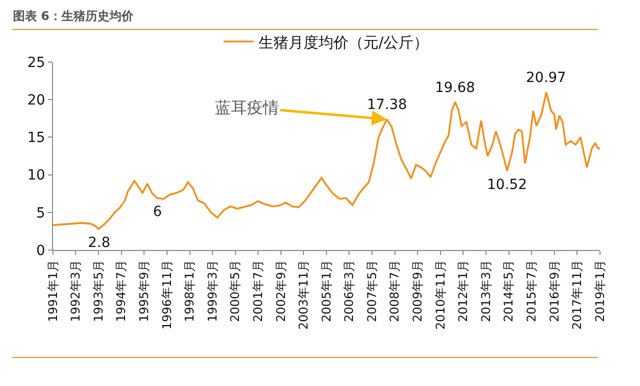 Image resolution: width=640 pixels, height=386 pixels. What do you see at coordinates (531, 291) in the screenshot?
I see `x-tick-label: 2015年7月` at bounding box center [531, 291].